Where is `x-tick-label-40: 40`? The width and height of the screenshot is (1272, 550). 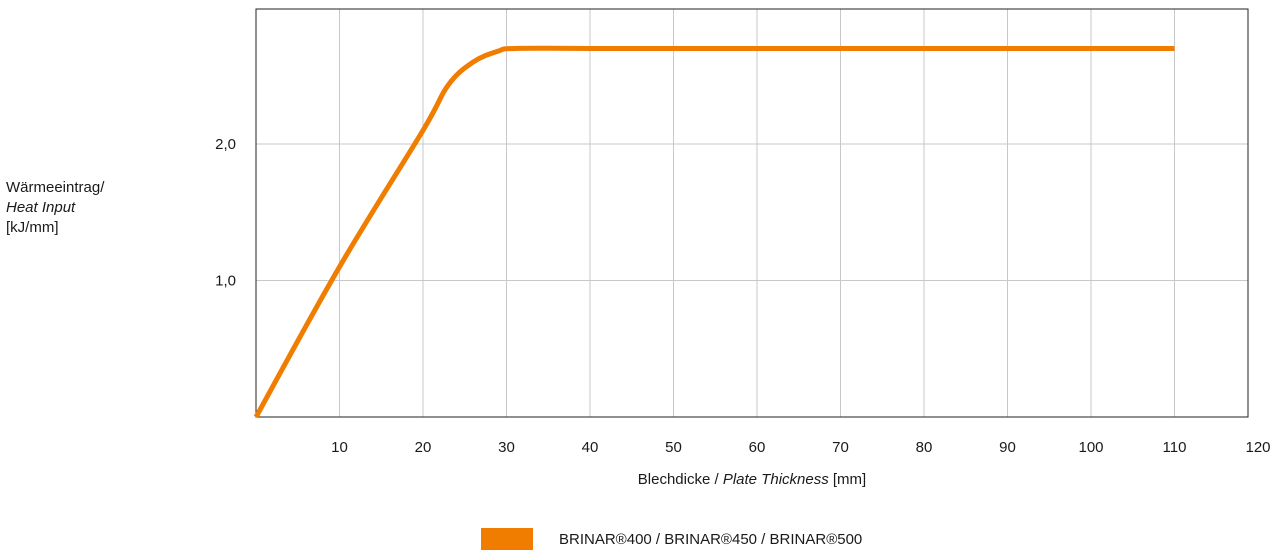
x-tick-label-40: 40 is located at coordinates (590, 447).